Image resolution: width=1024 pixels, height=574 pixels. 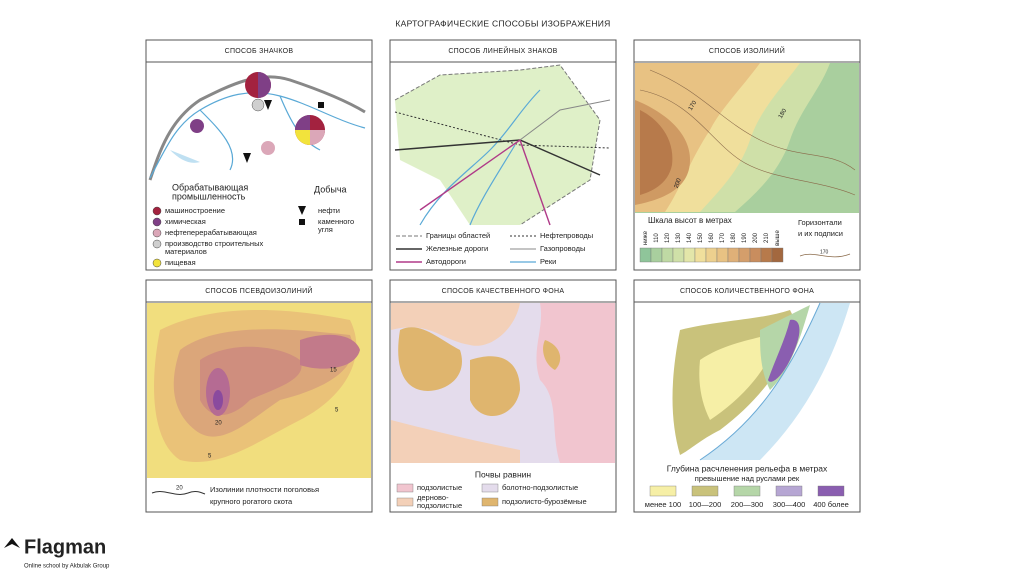 I want to click on legend-heading: Почвы равнин, so click(x=503, y=474).